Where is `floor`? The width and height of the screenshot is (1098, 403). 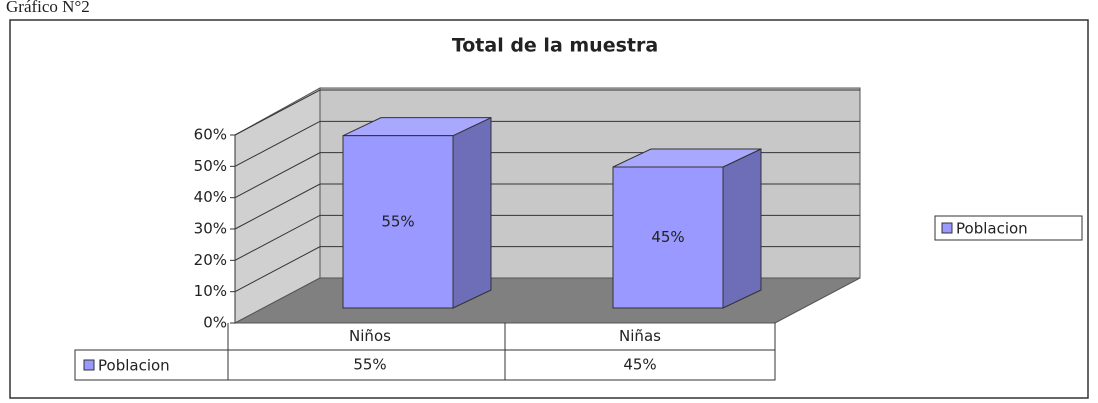 floor is located at coordinates (547, 300).